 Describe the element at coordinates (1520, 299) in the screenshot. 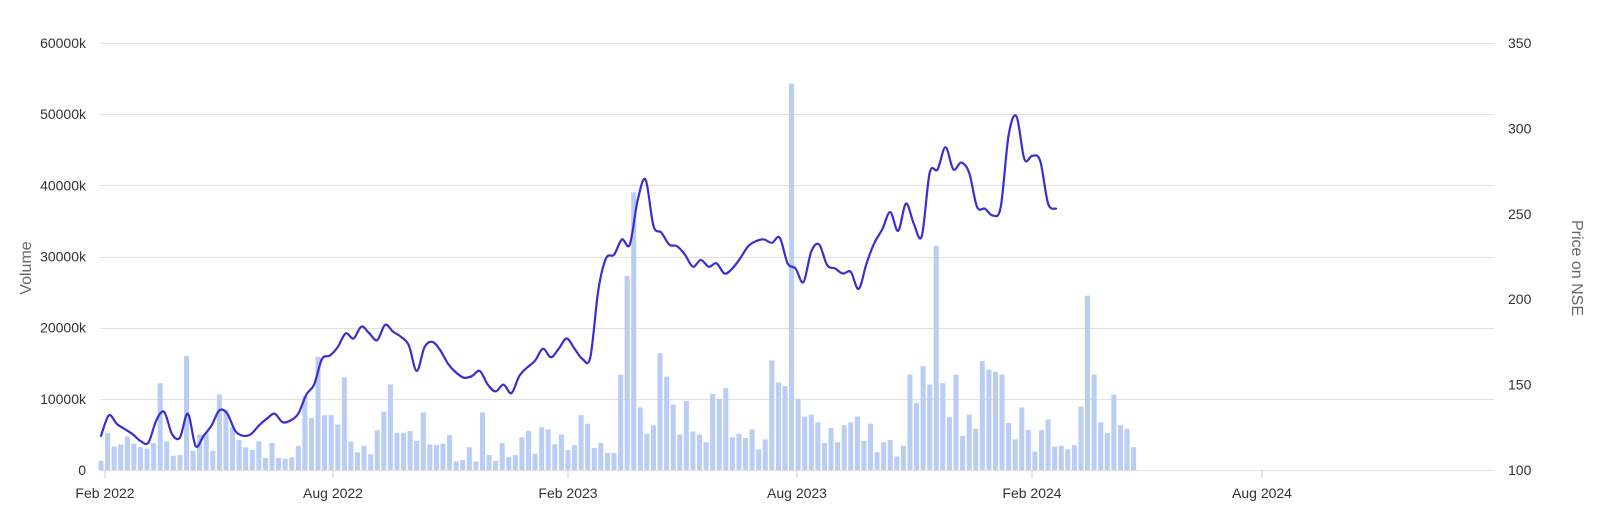

I see `right-axis-tick-label: 200` at that location.